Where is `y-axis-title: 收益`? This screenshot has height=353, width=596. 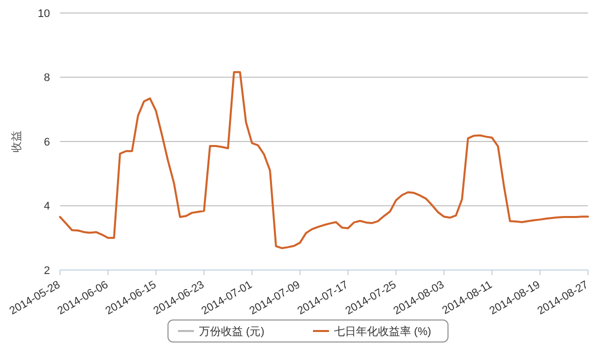 y-axis-title: 收益 is located at coordinates (17, 141).